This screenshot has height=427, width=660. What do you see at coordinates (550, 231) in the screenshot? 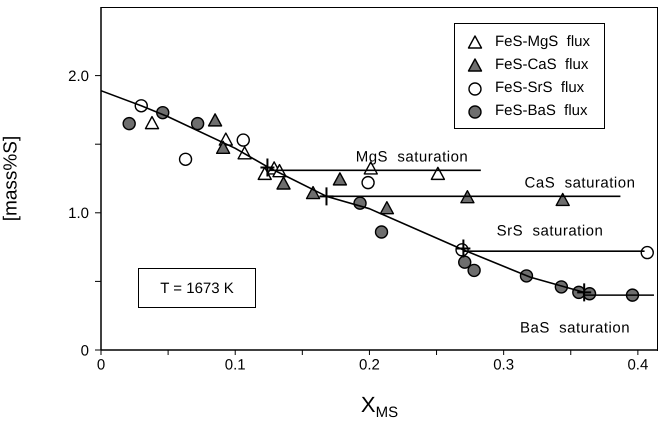
I see `annotation: SrS saturation` at bounding box center [550, 231].